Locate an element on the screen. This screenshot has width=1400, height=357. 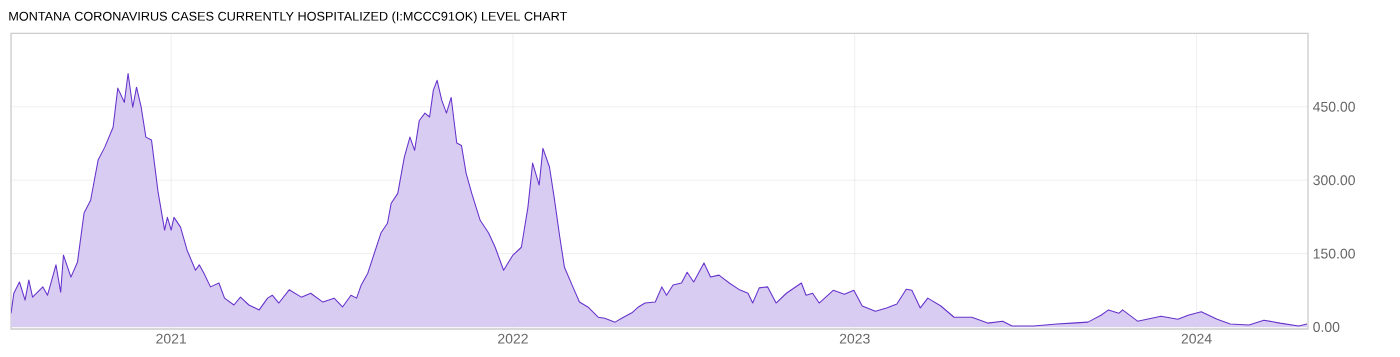
y-tick-label: 450.00 is located at coordinates (1334, 106).